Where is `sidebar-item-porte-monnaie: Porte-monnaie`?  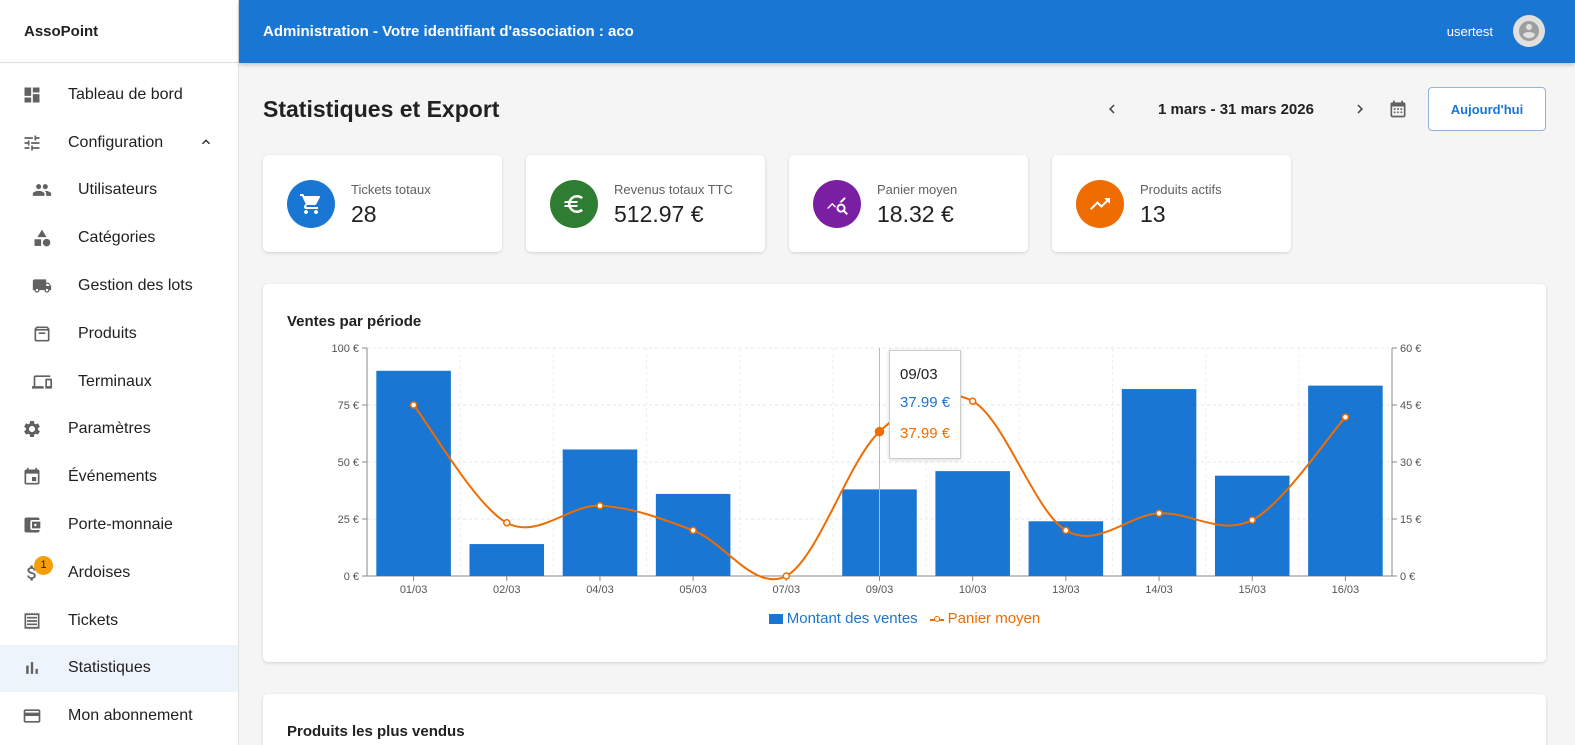 sidebar-item-porte-monnaie: Porte-monnaie is located at coordinates (119, 525).